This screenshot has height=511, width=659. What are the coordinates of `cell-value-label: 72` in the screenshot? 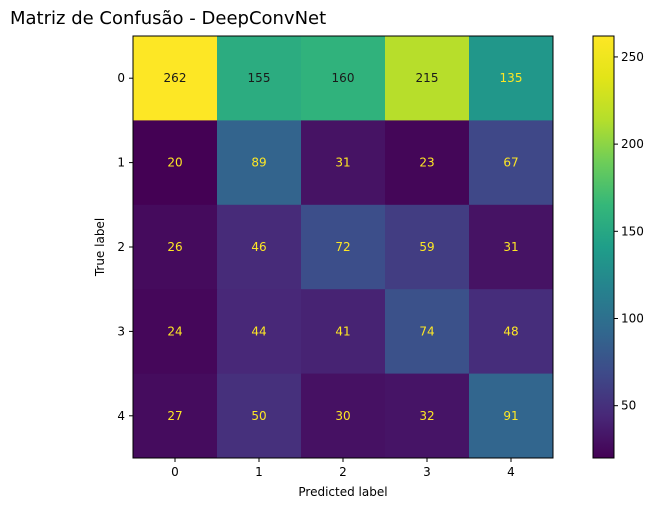 It's located at (342, 247).